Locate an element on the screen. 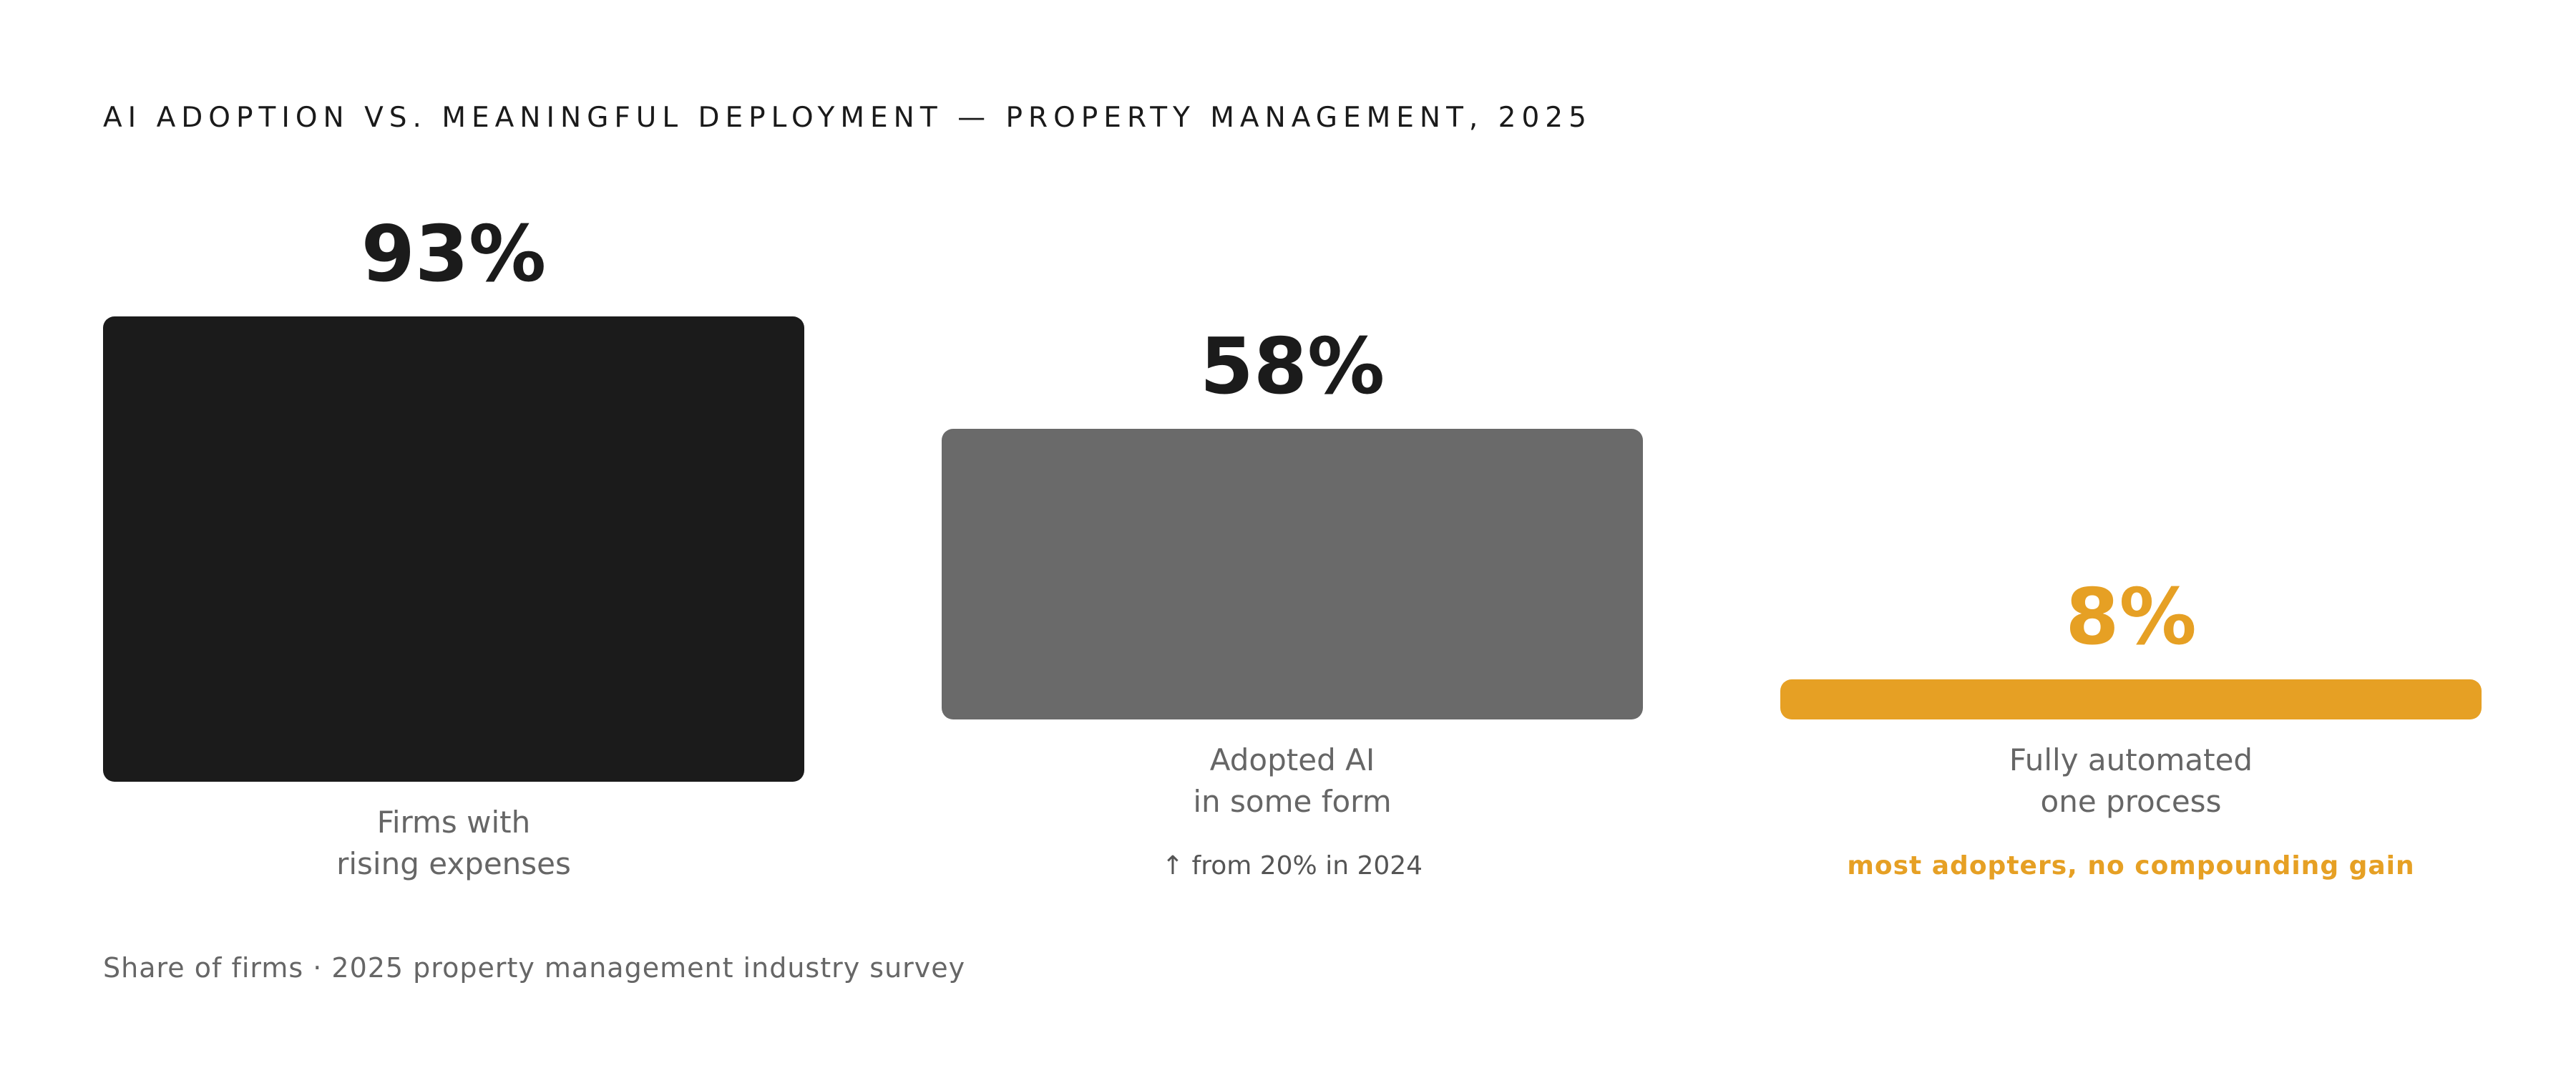 This screenshot has height=1091, width=2576. annotation-adopted-ai: ↑ from 20% in 2024 is located at coordinates (1292, 866).